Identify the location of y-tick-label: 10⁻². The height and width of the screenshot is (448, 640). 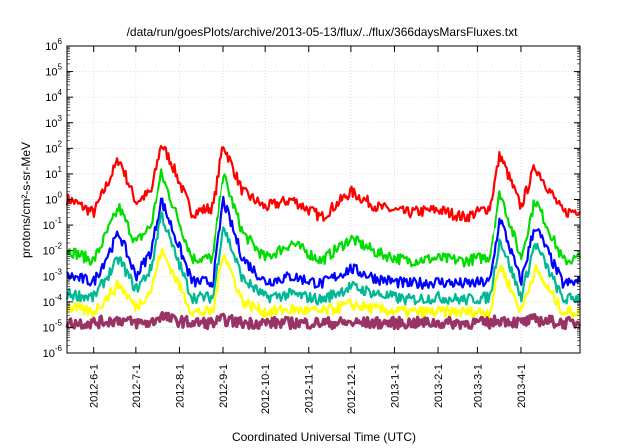
(53, 250).